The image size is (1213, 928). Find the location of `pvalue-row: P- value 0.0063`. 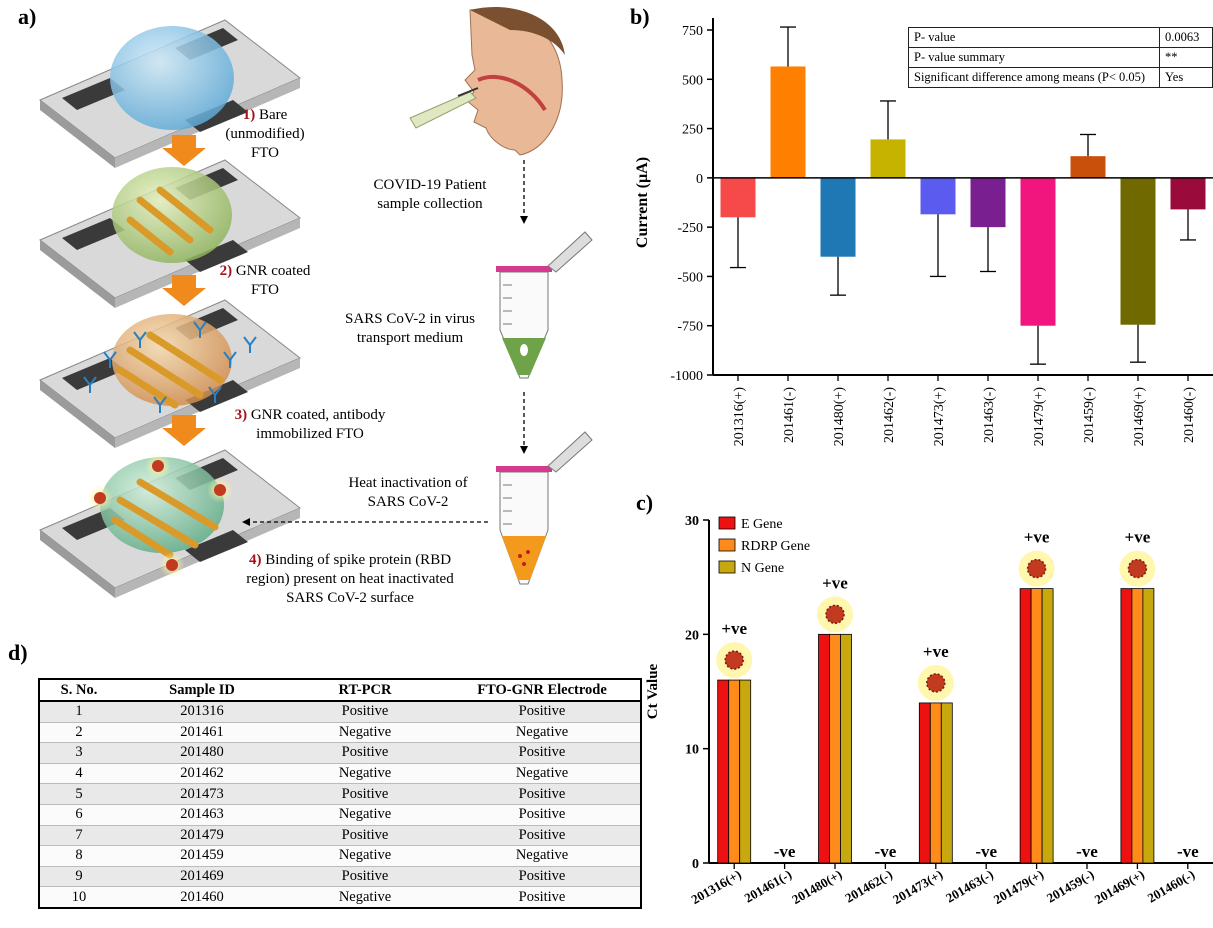

pvalue-row: P- value 0.0063 is located at coordinates (1060, 37).